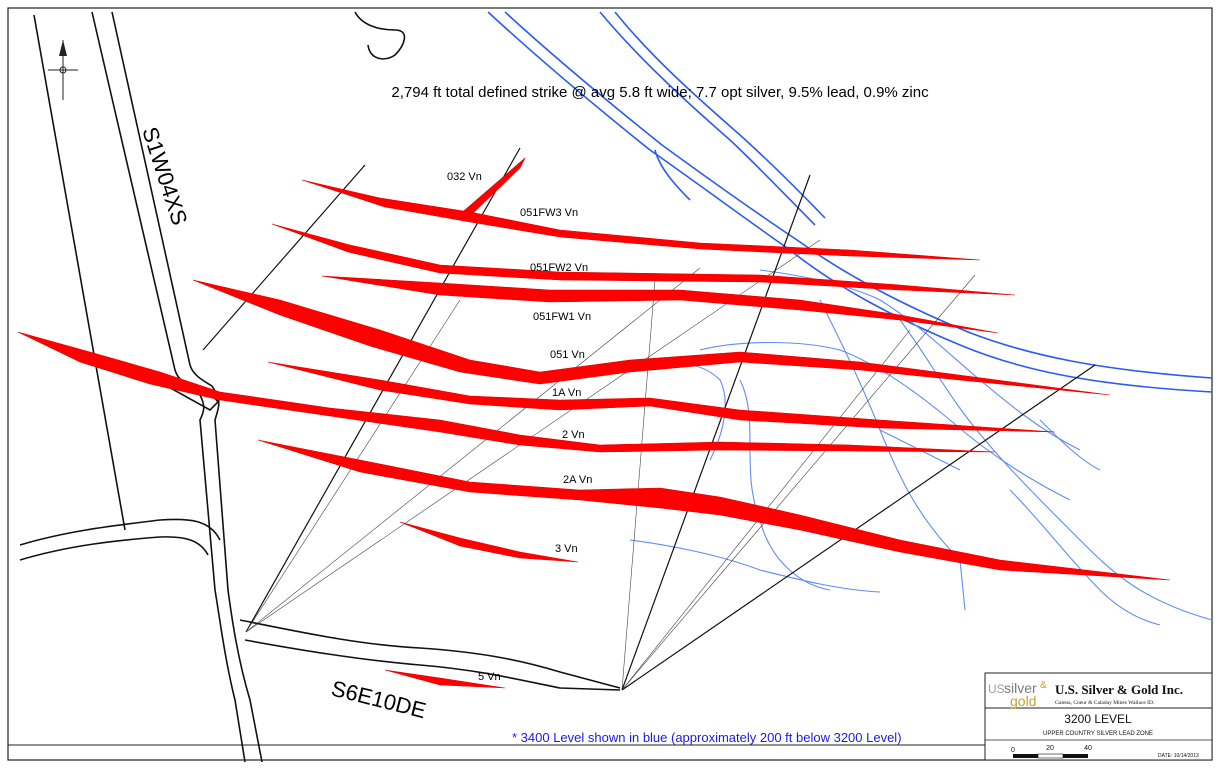 This screenshot has width=1218, height=770. I want to click on scale-tick-40: 40, so click(1088, 748).